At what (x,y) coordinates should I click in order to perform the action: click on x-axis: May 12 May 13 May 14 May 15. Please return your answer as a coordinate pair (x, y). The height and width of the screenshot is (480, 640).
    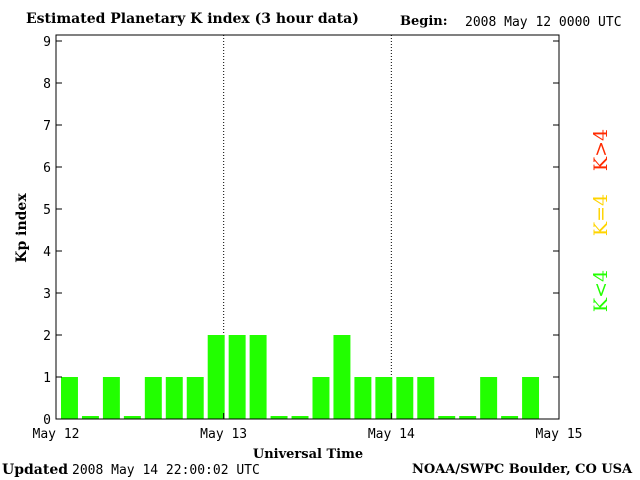
    Looking at the image, I should click on (308, 427).